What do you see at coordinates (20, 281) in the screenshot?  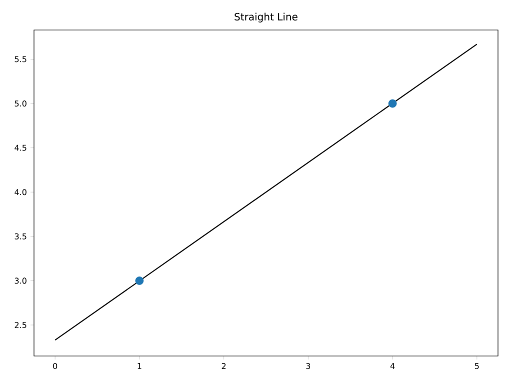 I see `y-tick-label: 3.0` at bounding box center [20, 281].